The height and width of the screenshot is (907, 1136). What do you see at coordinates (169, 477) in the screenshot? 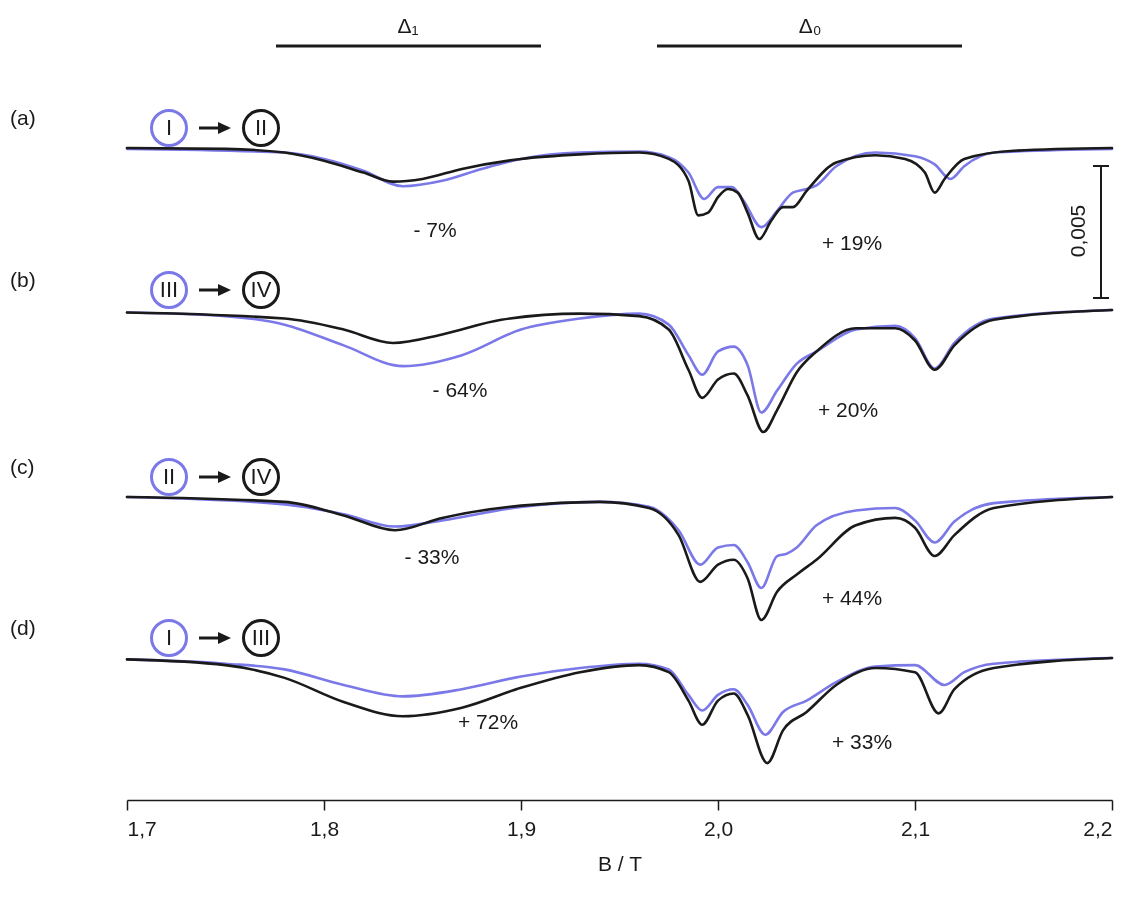
I see `series-label: II` at bounding box center [169, 477].